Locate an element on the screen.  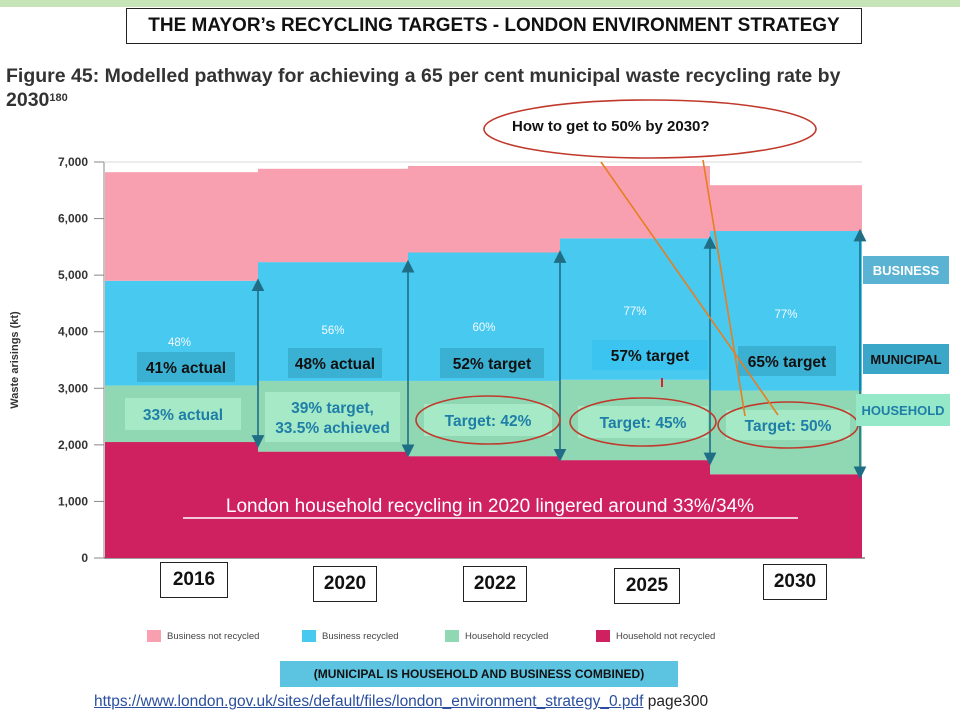
municipal-label: 41% actual is located at coordinates (186, 368).